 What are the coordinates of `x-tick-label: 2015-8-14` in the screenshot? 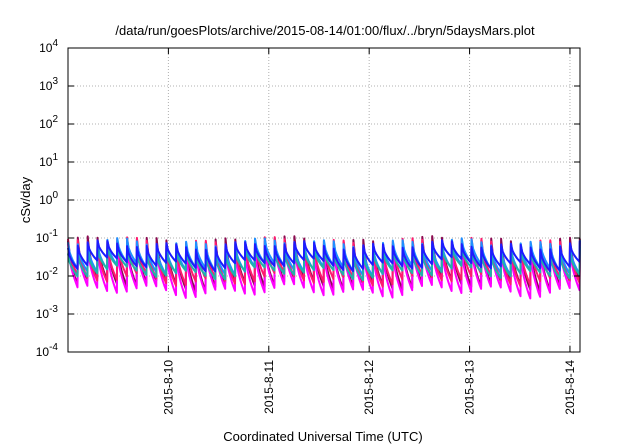 It's located at (570, 387).